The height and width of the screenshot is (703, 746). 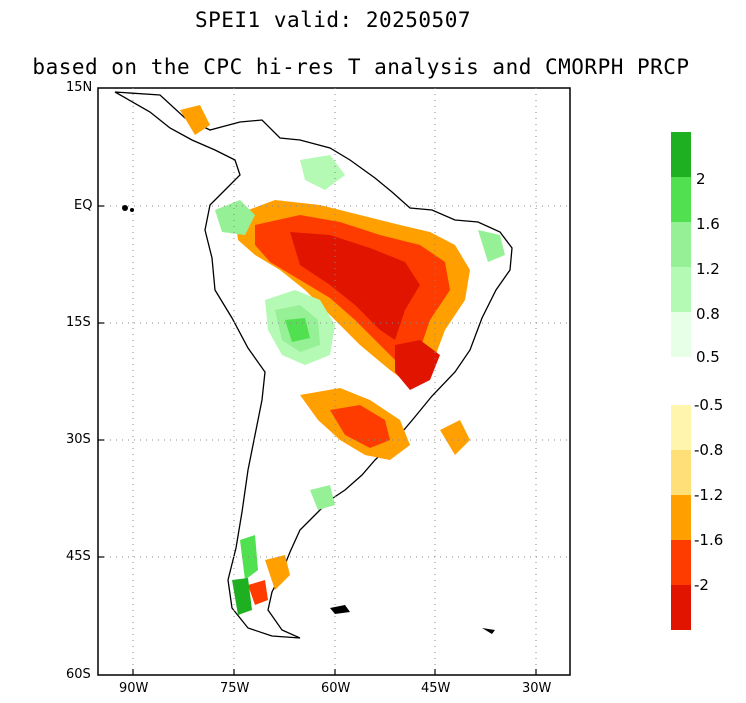 I want to click on lat-label-15s: 15S, so click(x=78, y=322).